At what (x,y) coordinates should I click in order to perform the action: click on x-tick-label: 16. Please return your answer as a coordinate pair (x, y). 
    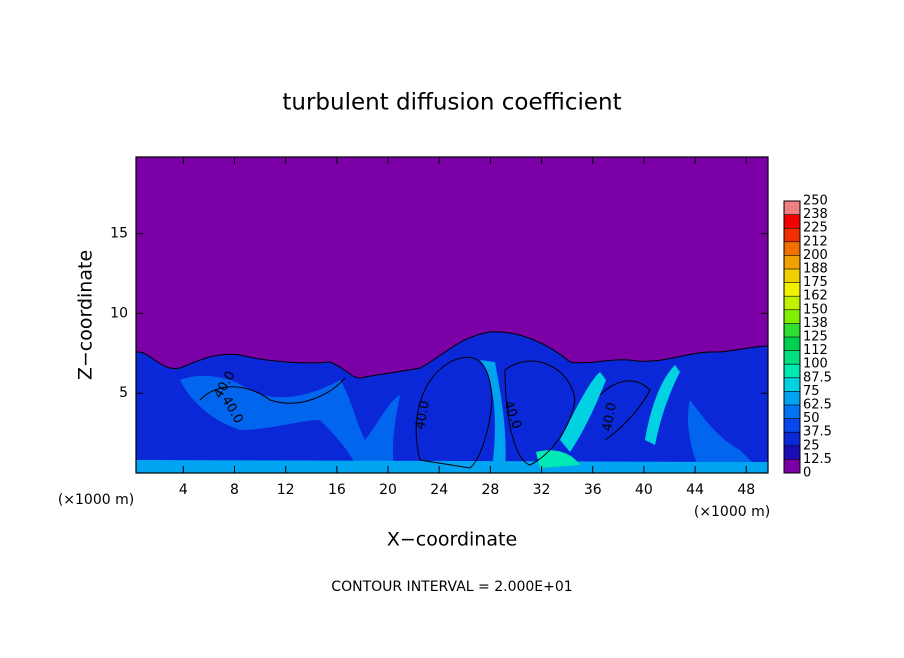
    Looking at the image, I should click on (337, 490).